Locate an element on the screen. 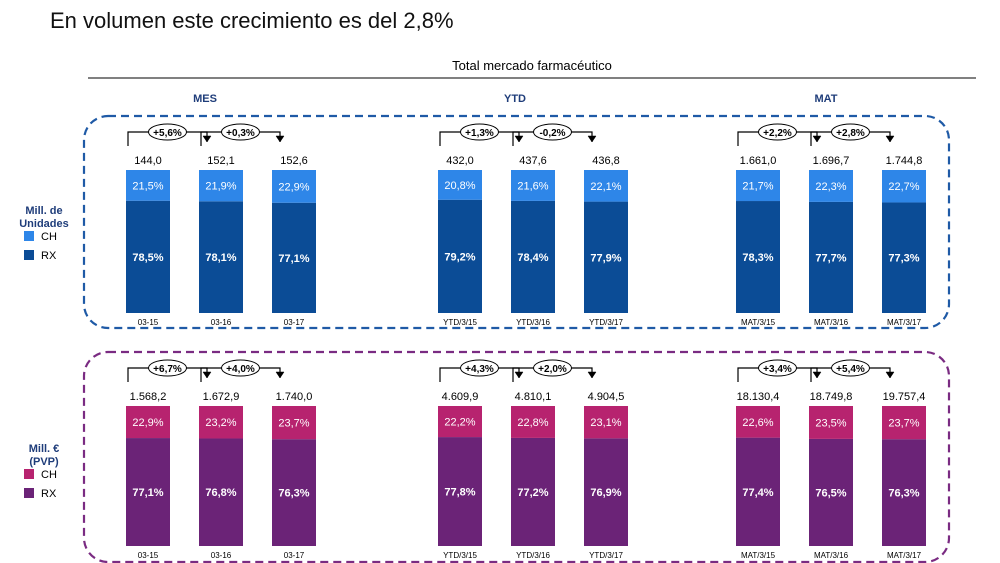 The image size is (1000, 563). growth-label: +0,3% is located at coordinates (240, 133).